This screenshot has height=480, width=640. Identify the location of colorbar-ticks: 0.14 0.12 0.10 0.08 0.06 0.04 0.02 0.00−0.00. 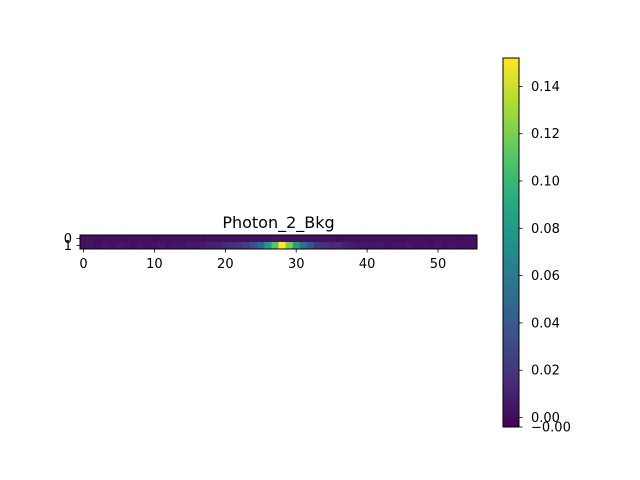
(545, 258).